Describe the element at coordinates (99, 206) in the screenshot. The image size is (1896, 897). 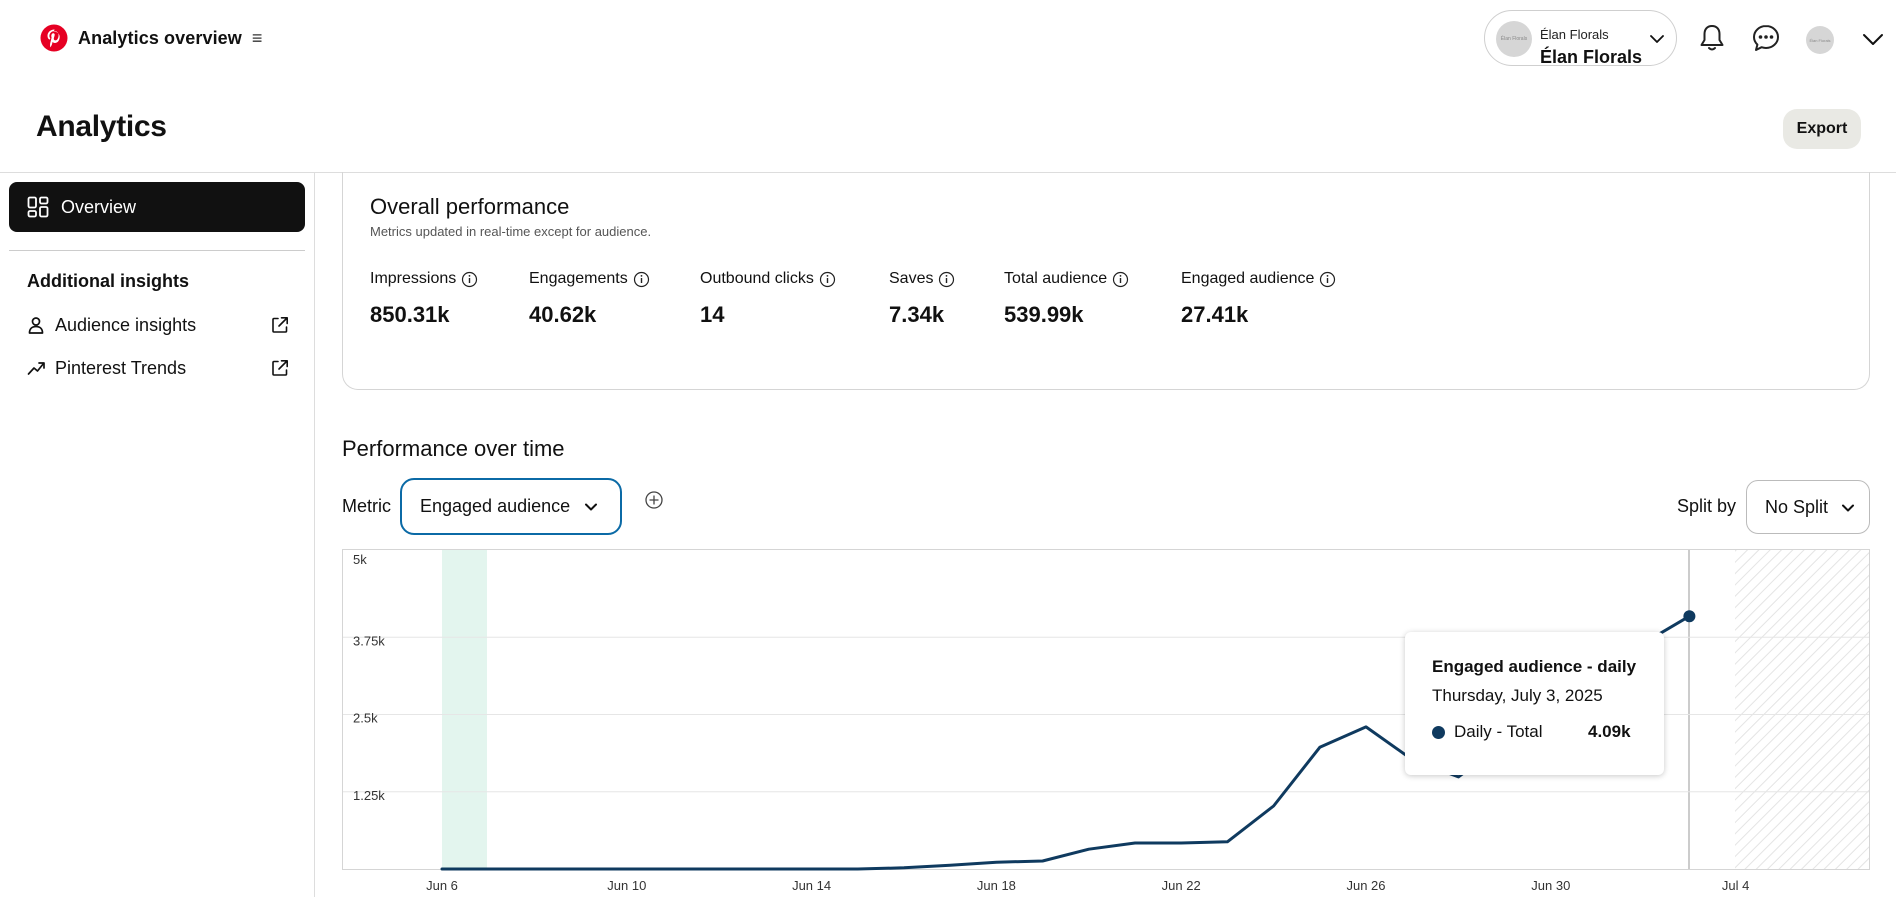
I see `sidebar-item-label: Overview` at that location.